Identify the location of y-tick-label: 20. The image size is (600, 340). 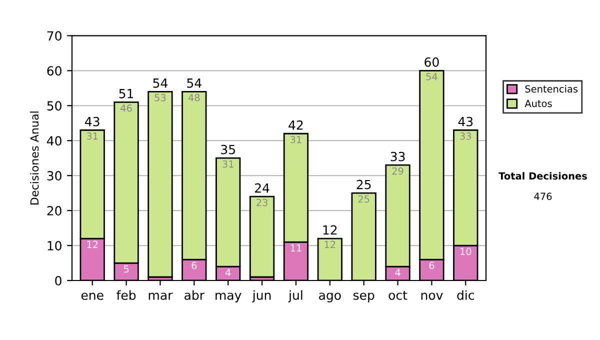
(54, 211).